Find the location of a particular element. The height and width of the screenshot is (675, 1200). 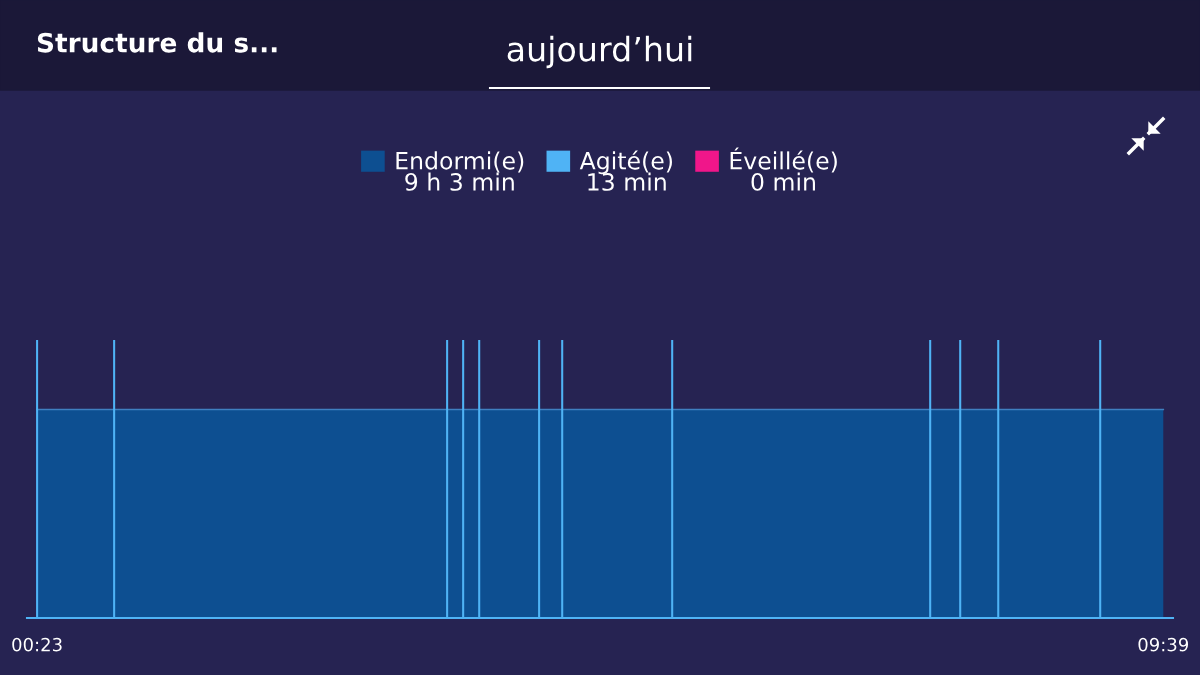

text: 0 min is located at coordinates (783, 181).